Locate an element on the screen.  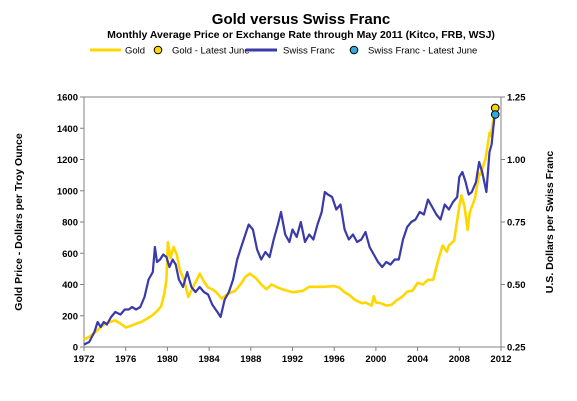
x-tick-label: 2000 is located at coordinates (375, 359).